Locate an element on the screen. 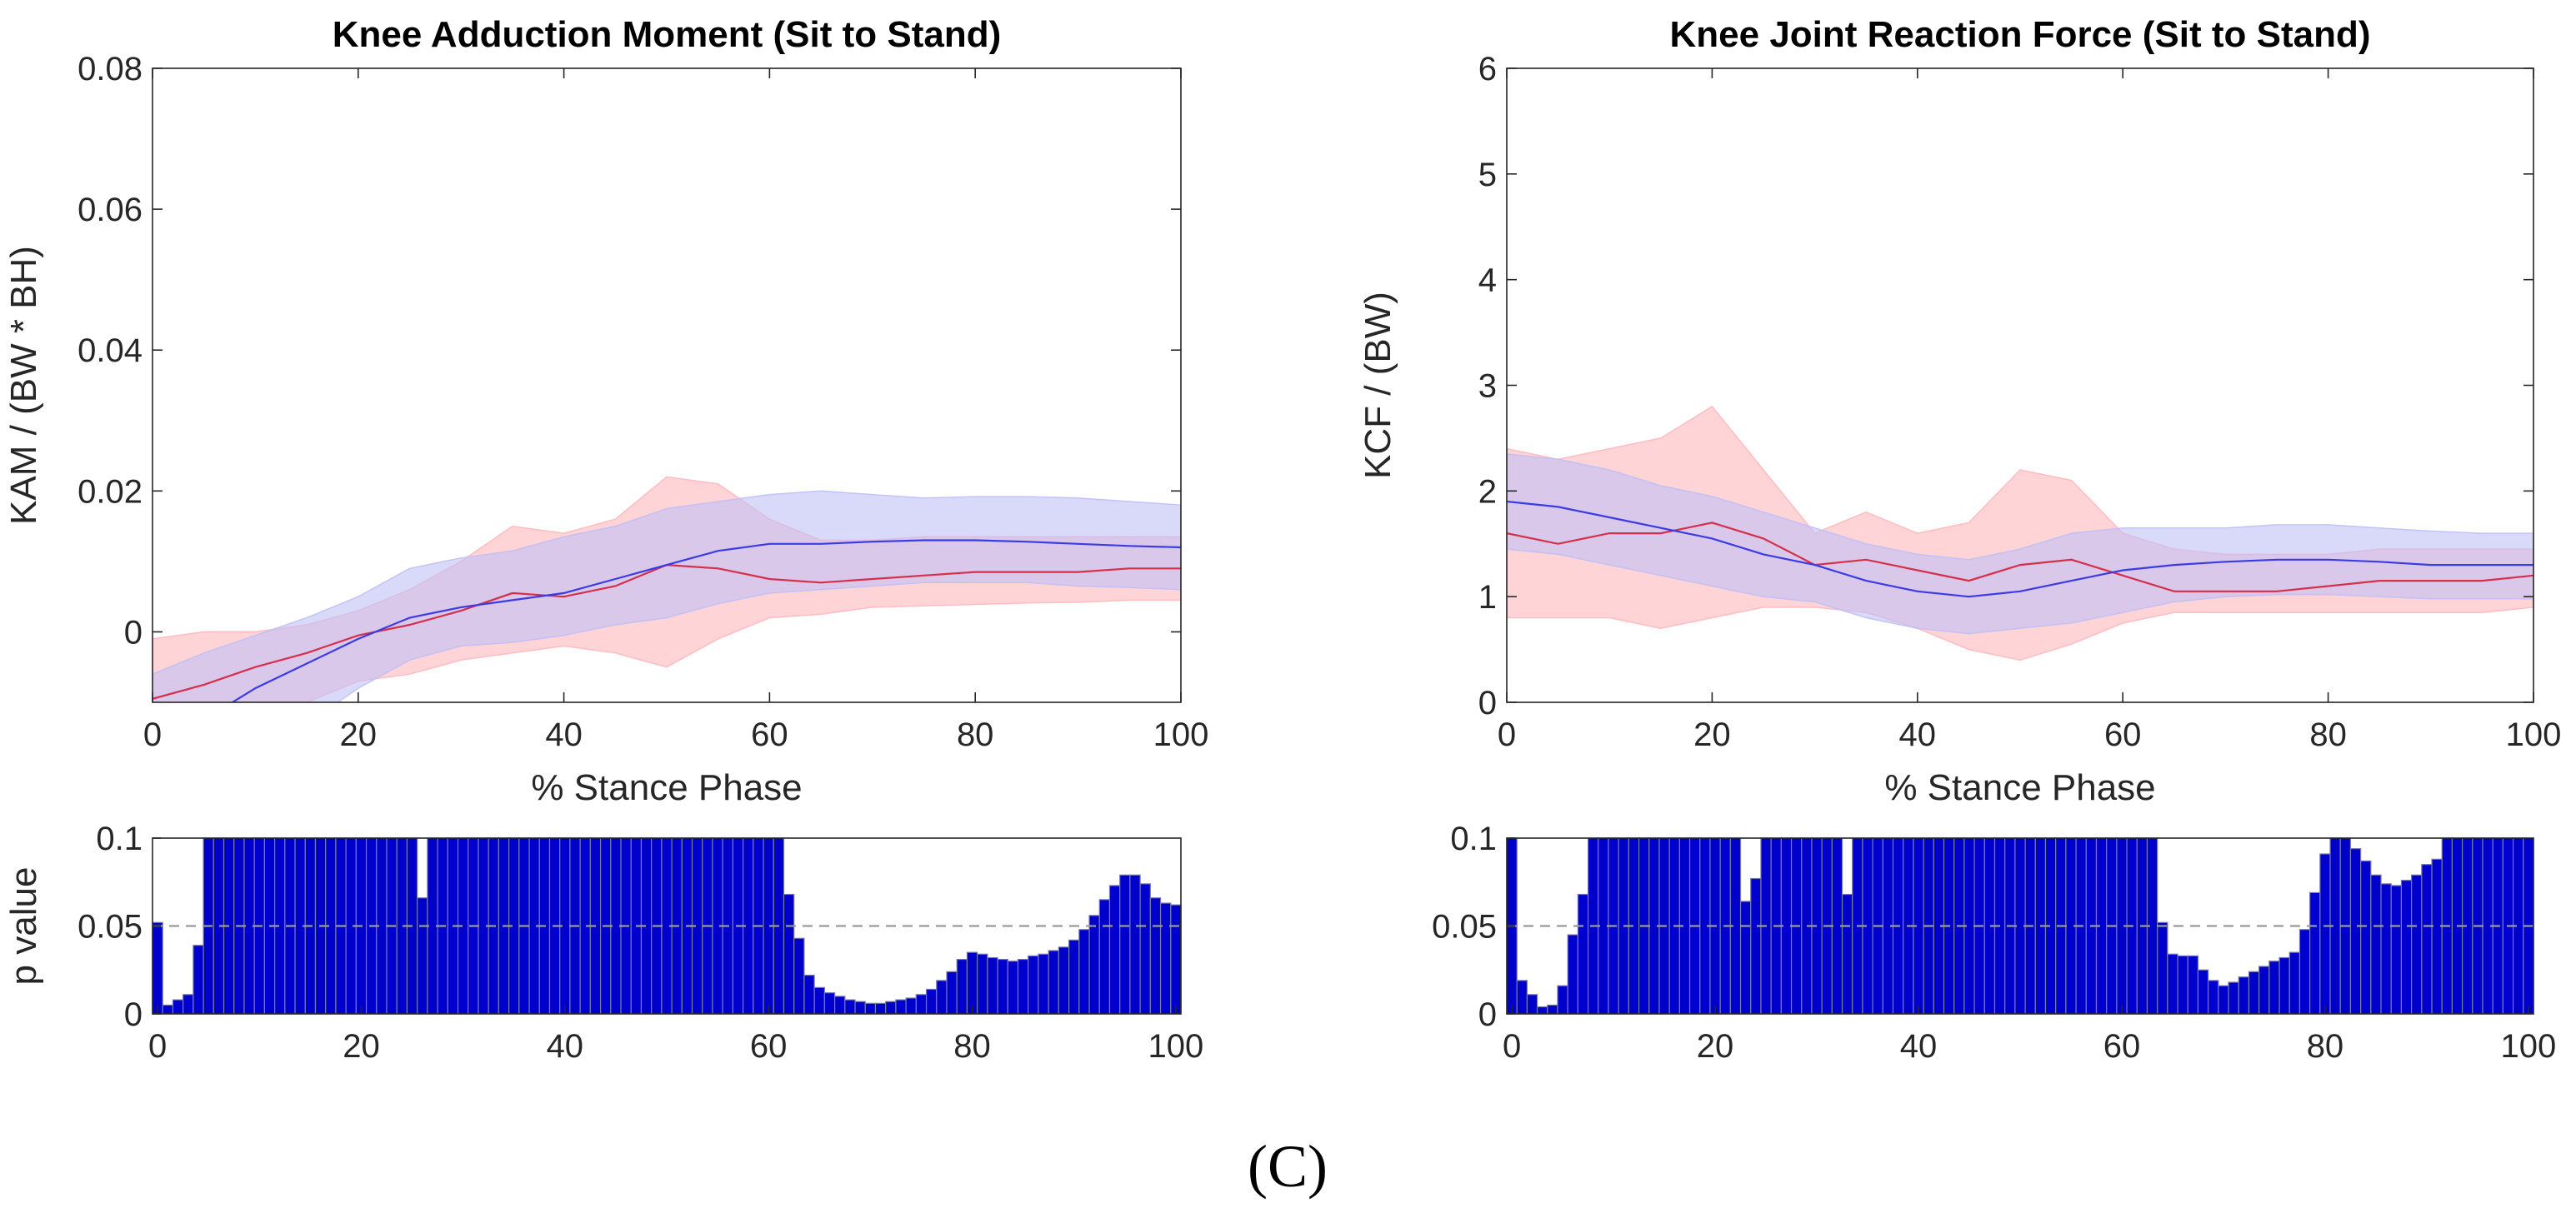 The height and width of the screenshot is (1213, 2576). kam-blue-band is located at coordinates (667, 596).